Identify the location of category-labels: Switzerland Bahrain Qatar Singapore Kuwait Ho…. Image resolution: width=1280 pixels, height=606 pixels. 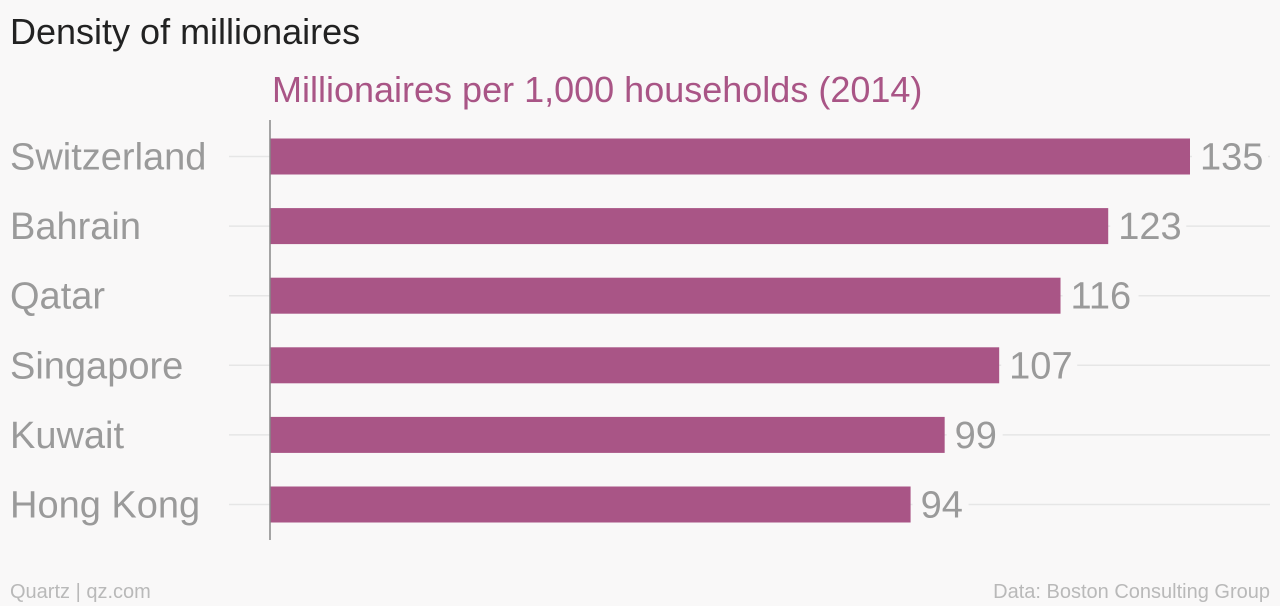
(108, 332).